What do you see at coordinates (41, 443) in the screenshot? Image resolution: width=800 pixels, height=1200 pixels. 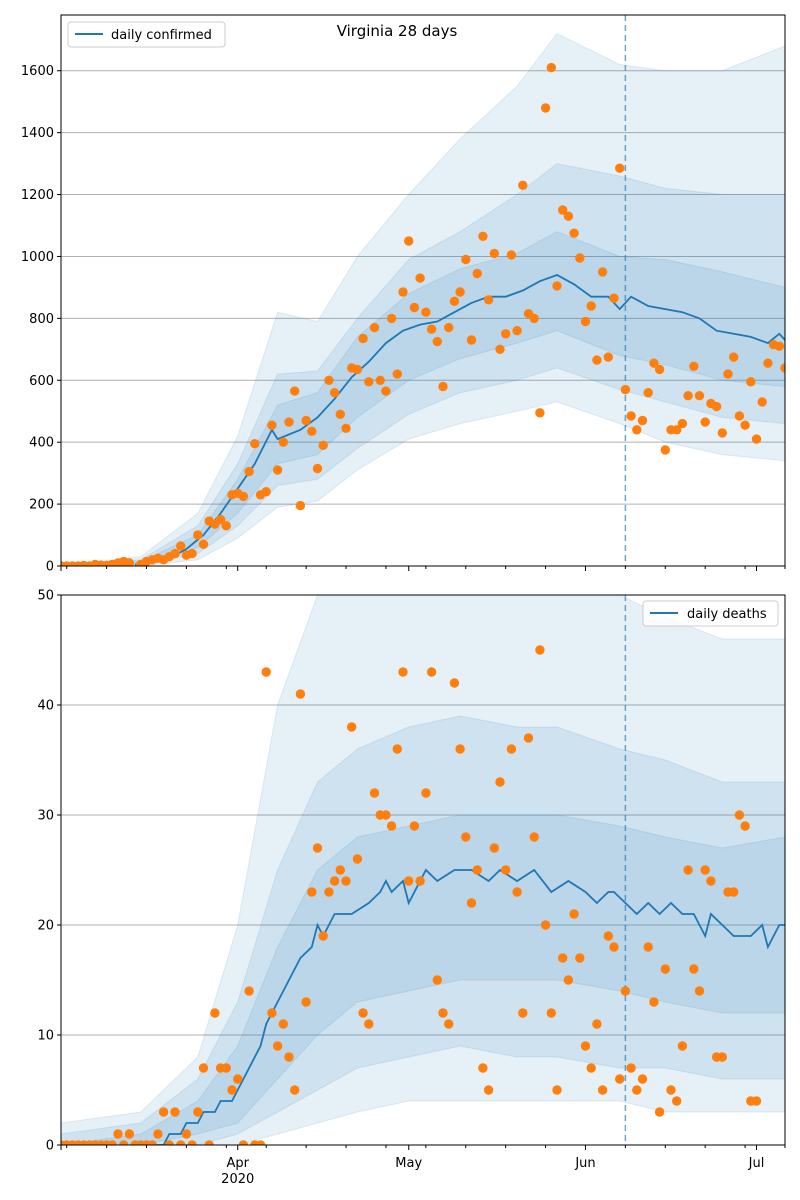 I see `confirmed-y-tick-label: 400` at bounding box center [41, 443].